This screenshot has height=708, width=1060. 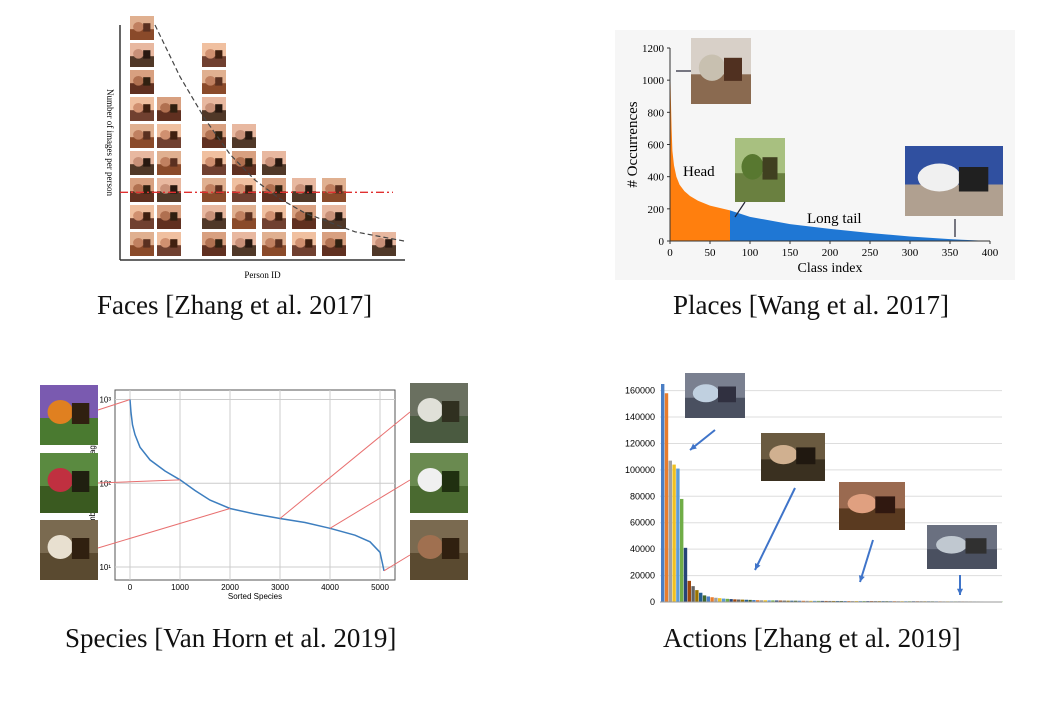 What do you see at coordinates (750, 253) in the screenshot?
I see `places-x-tick-label: 100` at bounding box center [750, 253].